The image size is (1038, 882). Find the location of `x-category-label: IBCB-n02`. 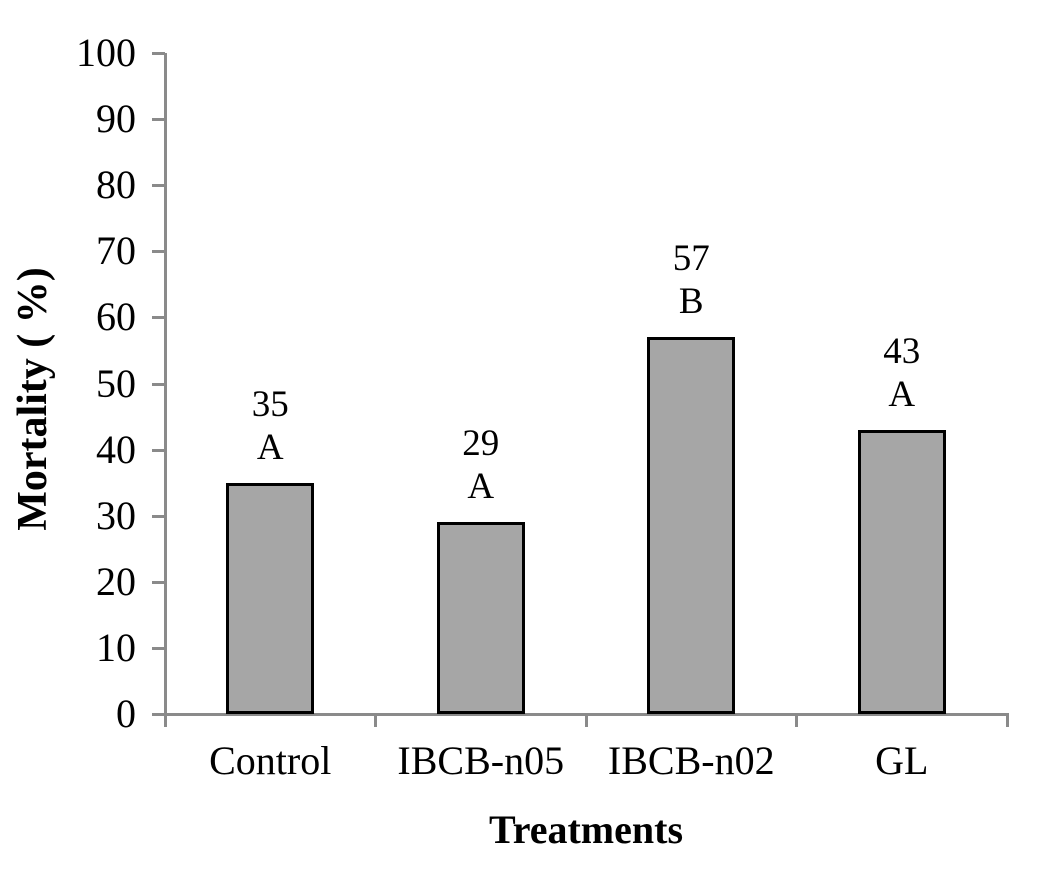

x-category-label: IBCB-n02 is located at coordinates (691, 760).